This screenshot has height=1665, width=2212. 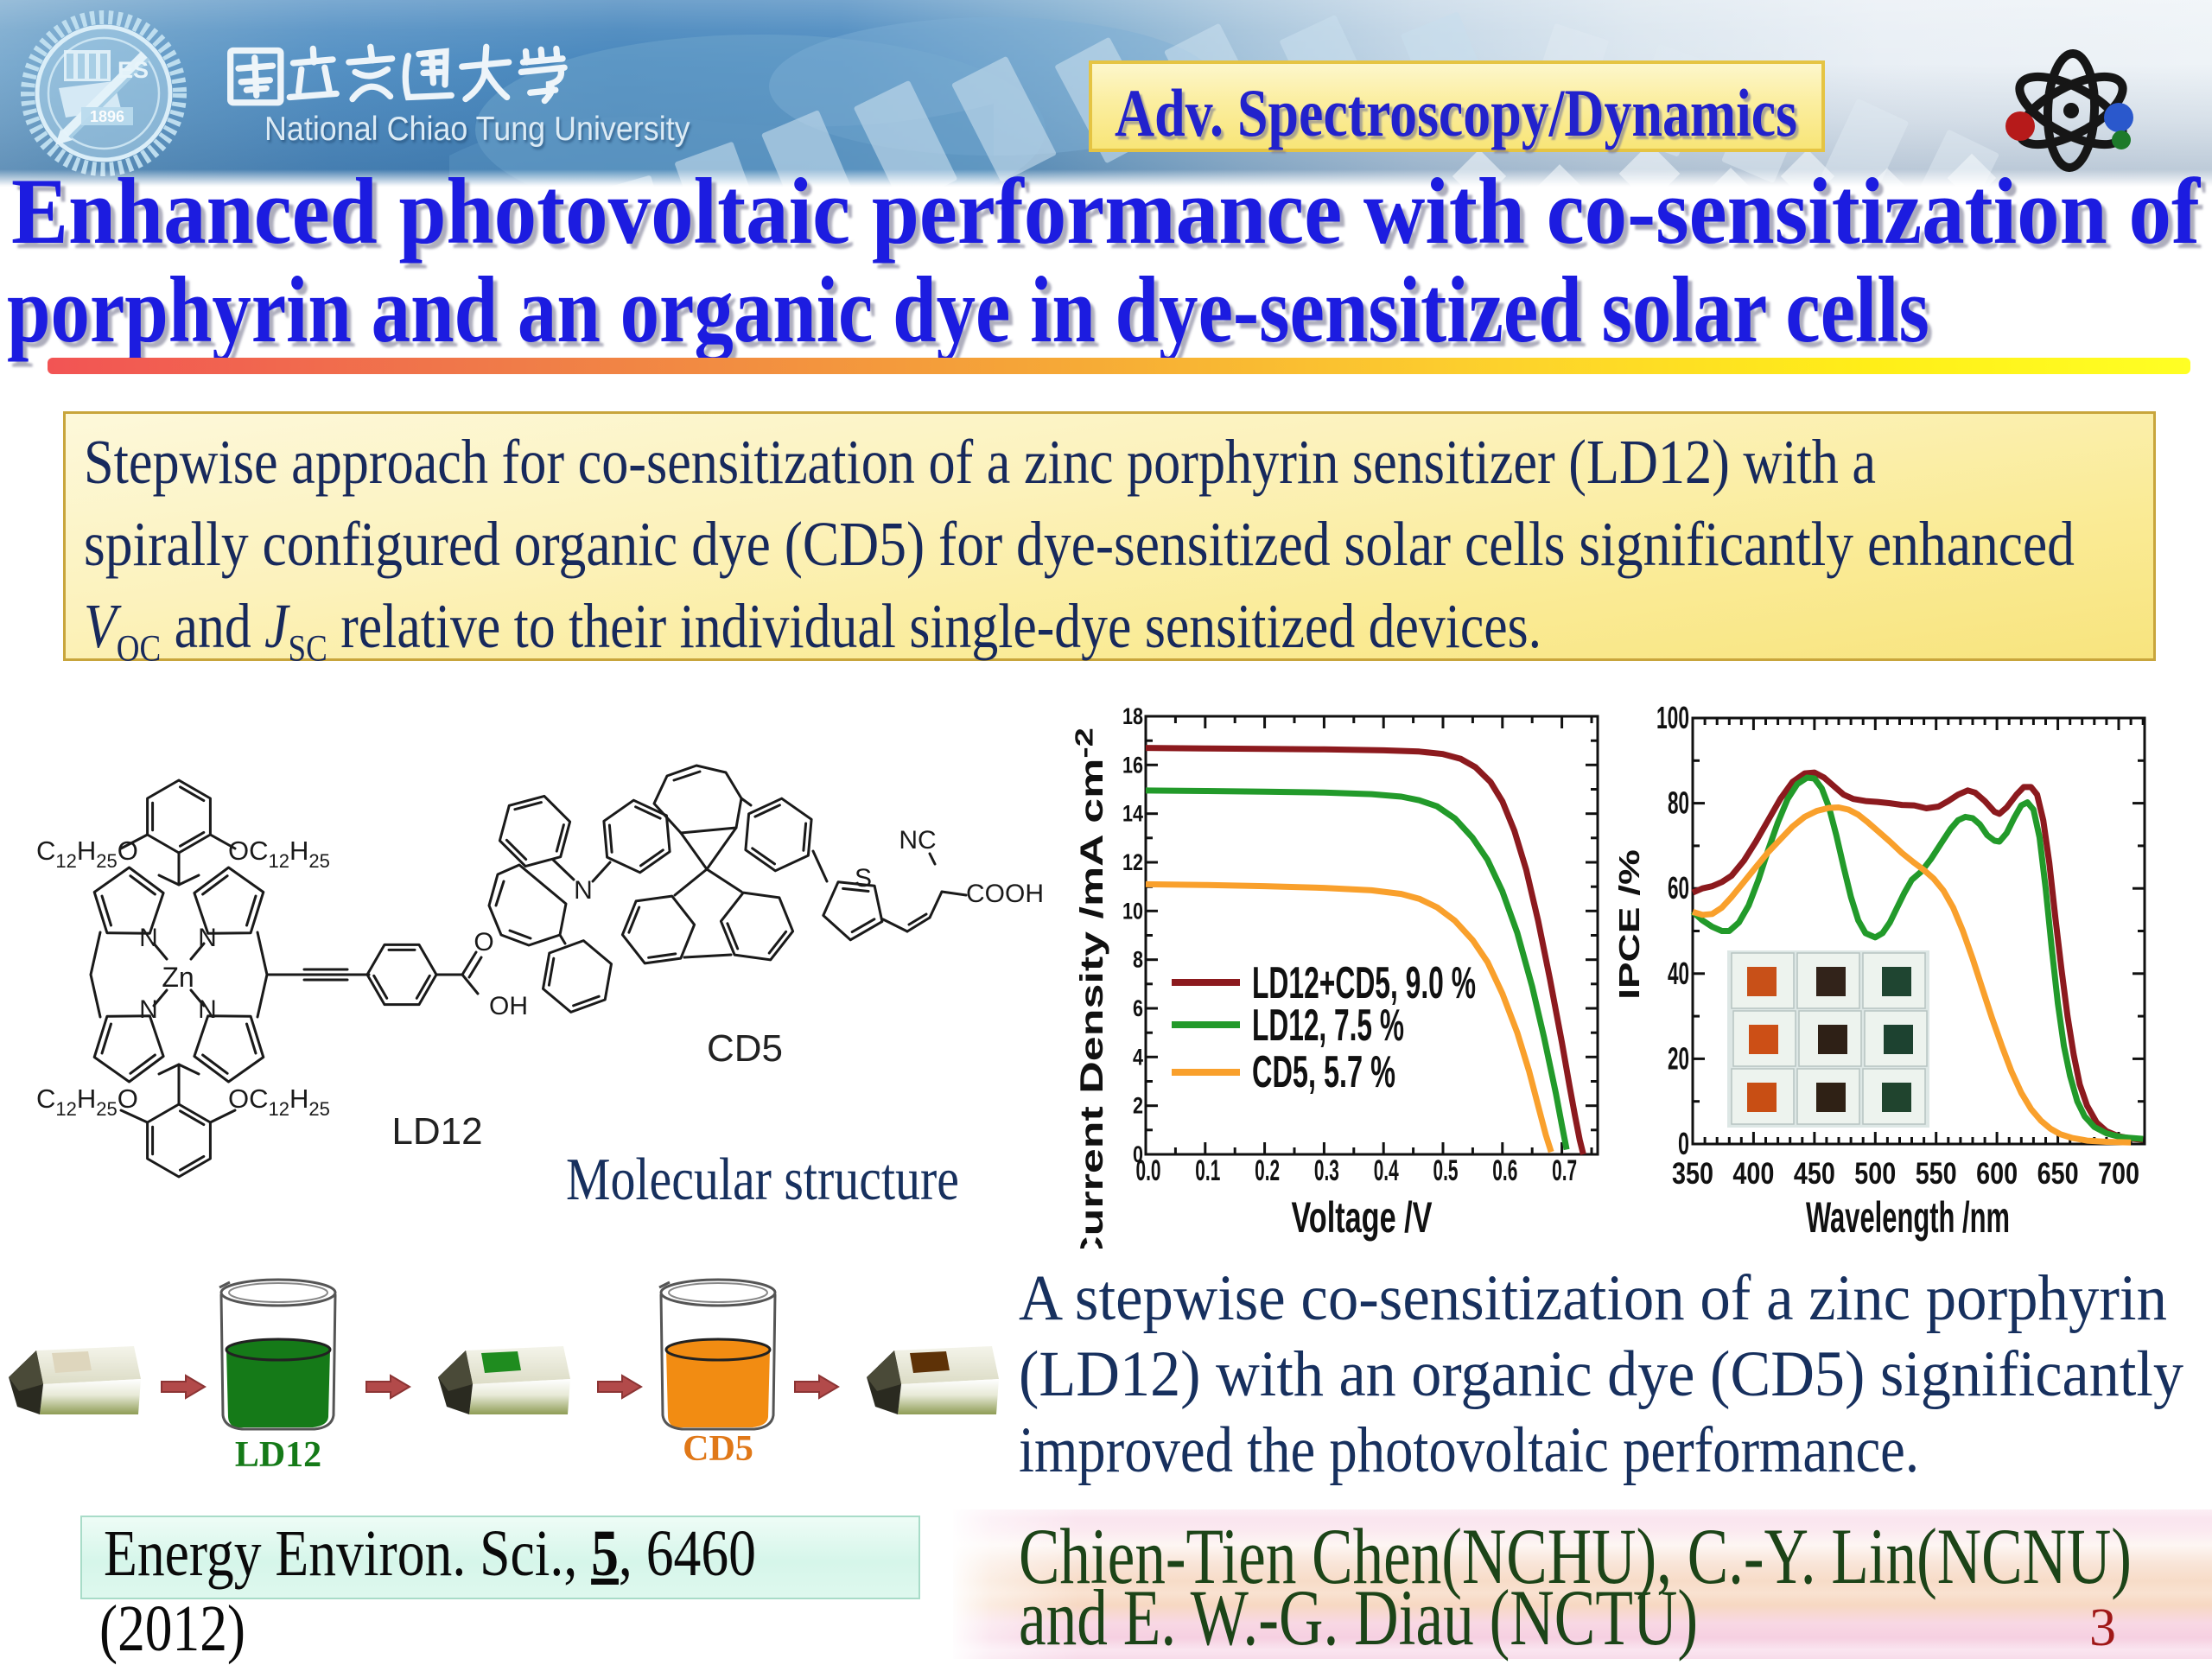 What do you see at coordinates (1692, 1174) in the screenshot?
I see `svg-text: 350` at bounding box center [1692, 1174].